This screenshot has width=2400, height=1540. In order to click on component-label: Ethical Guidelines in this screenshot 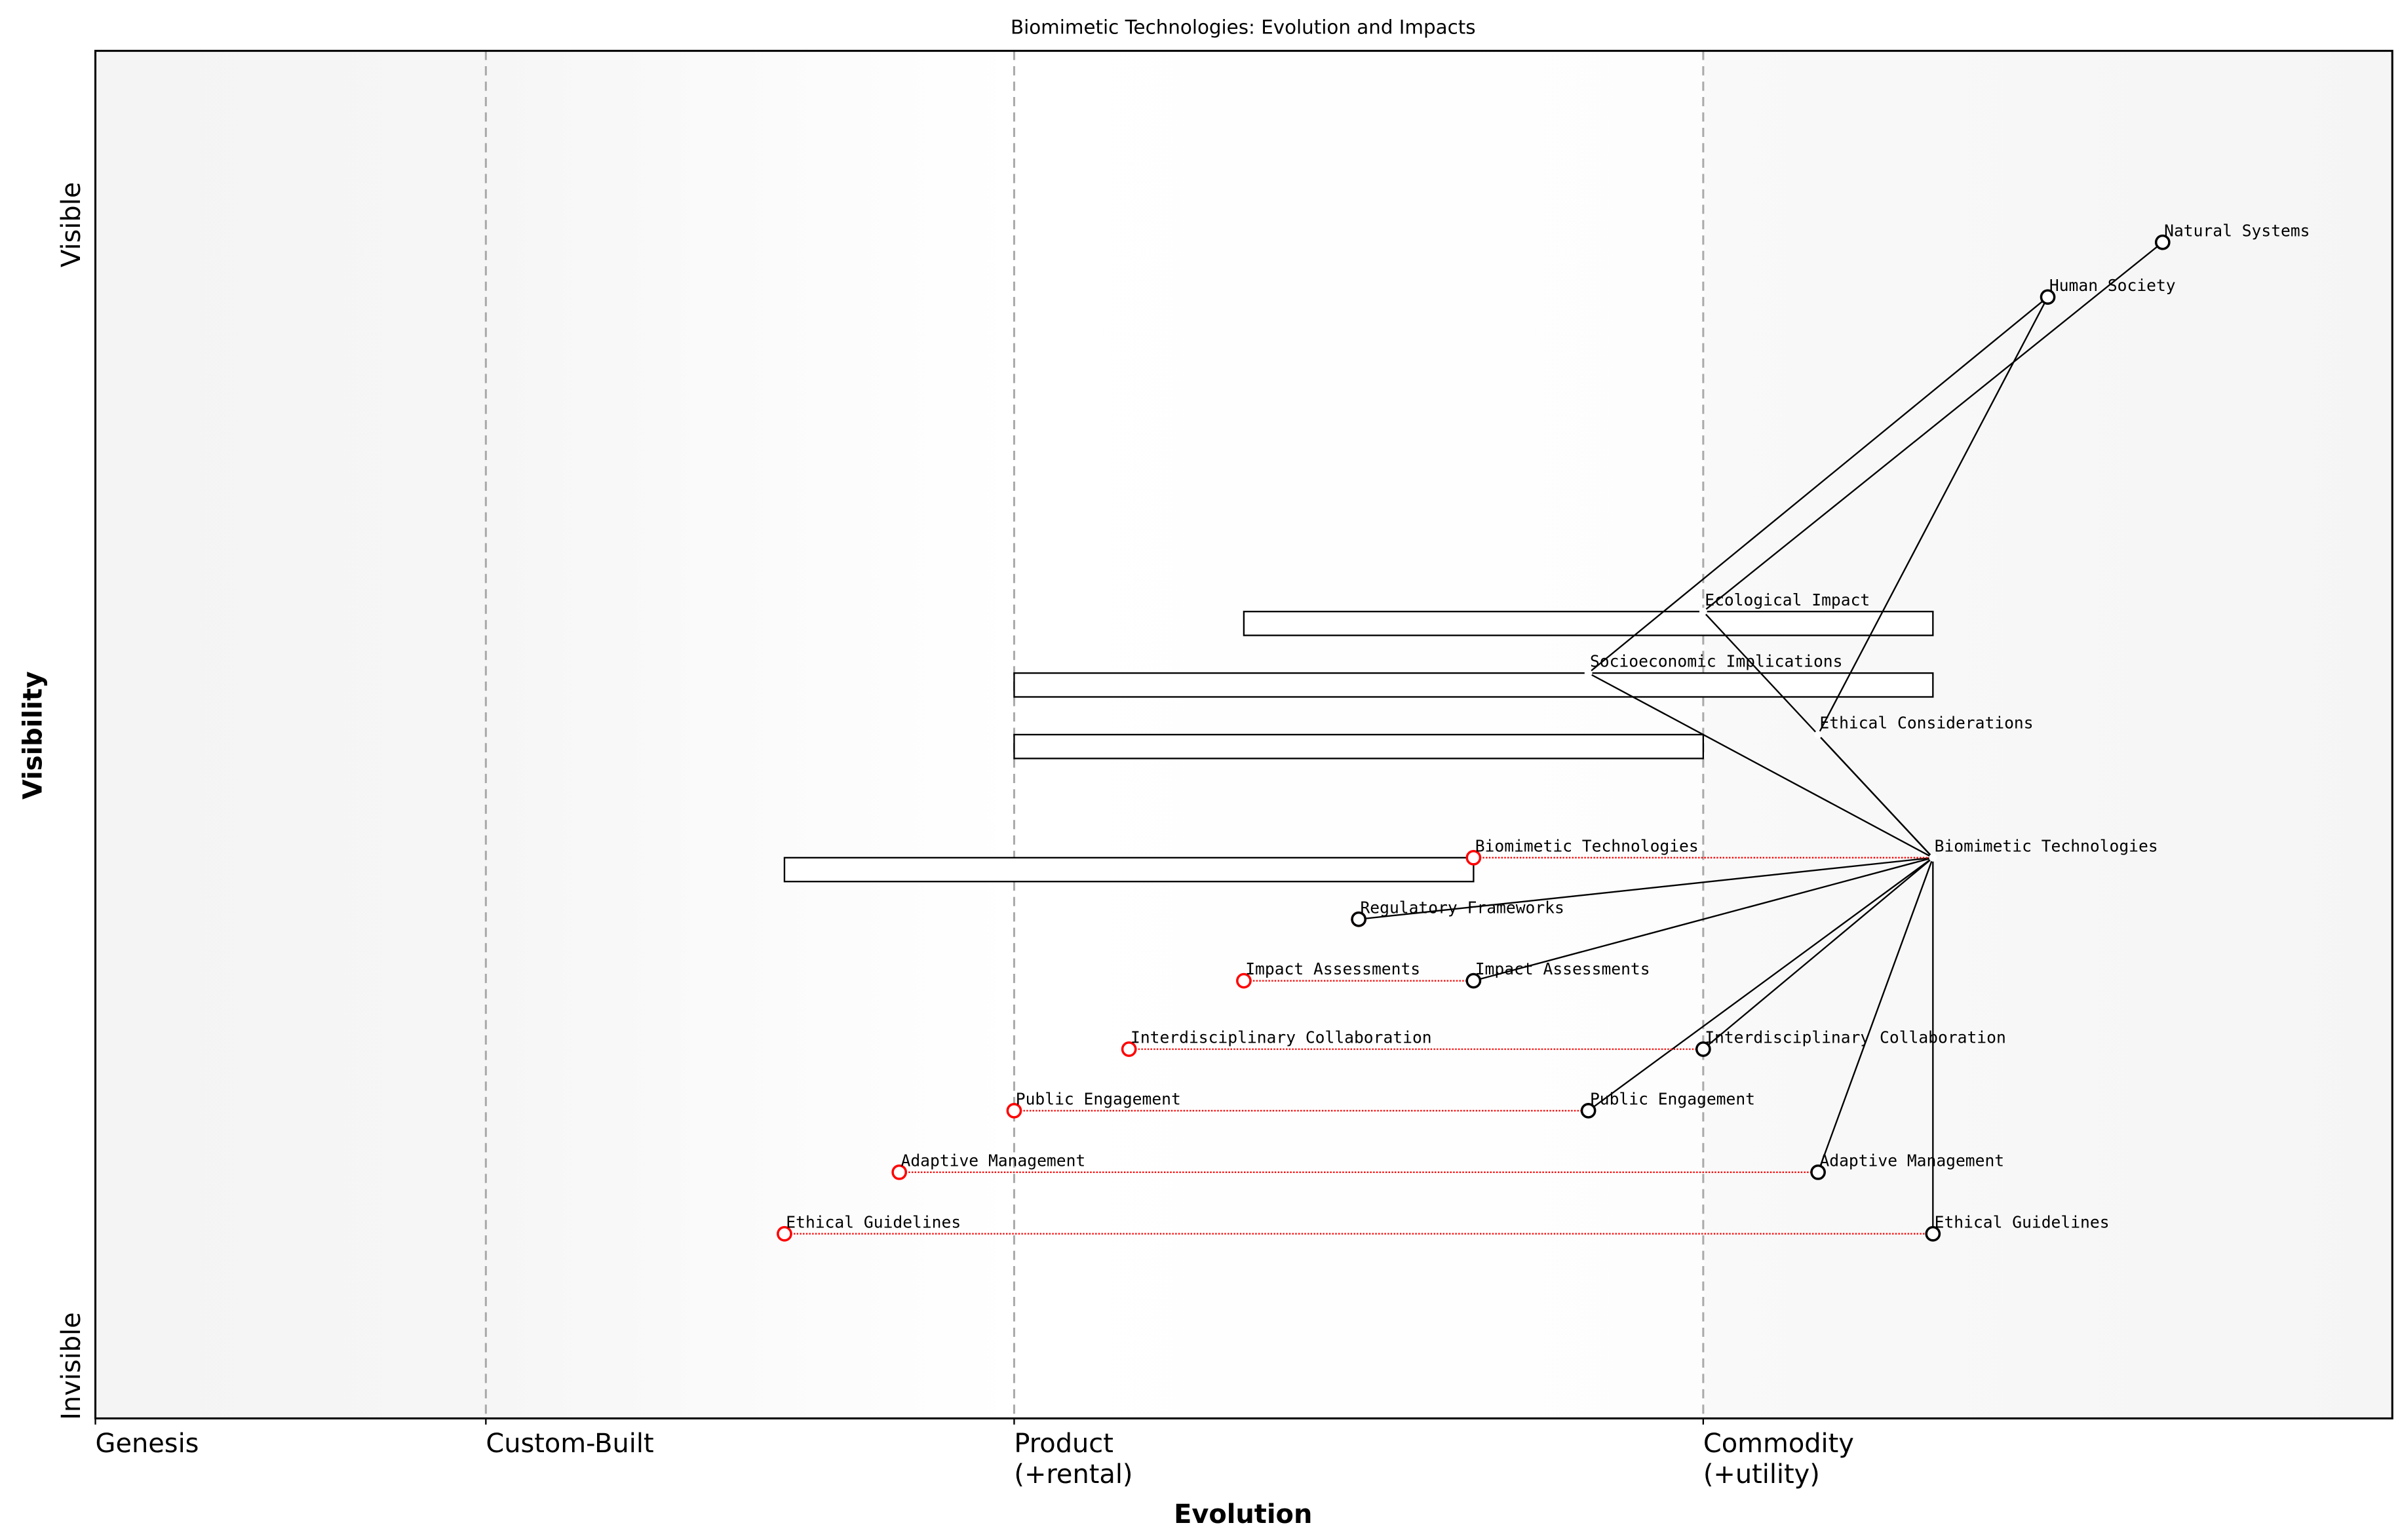, I will do `click(2022, 1221)`.